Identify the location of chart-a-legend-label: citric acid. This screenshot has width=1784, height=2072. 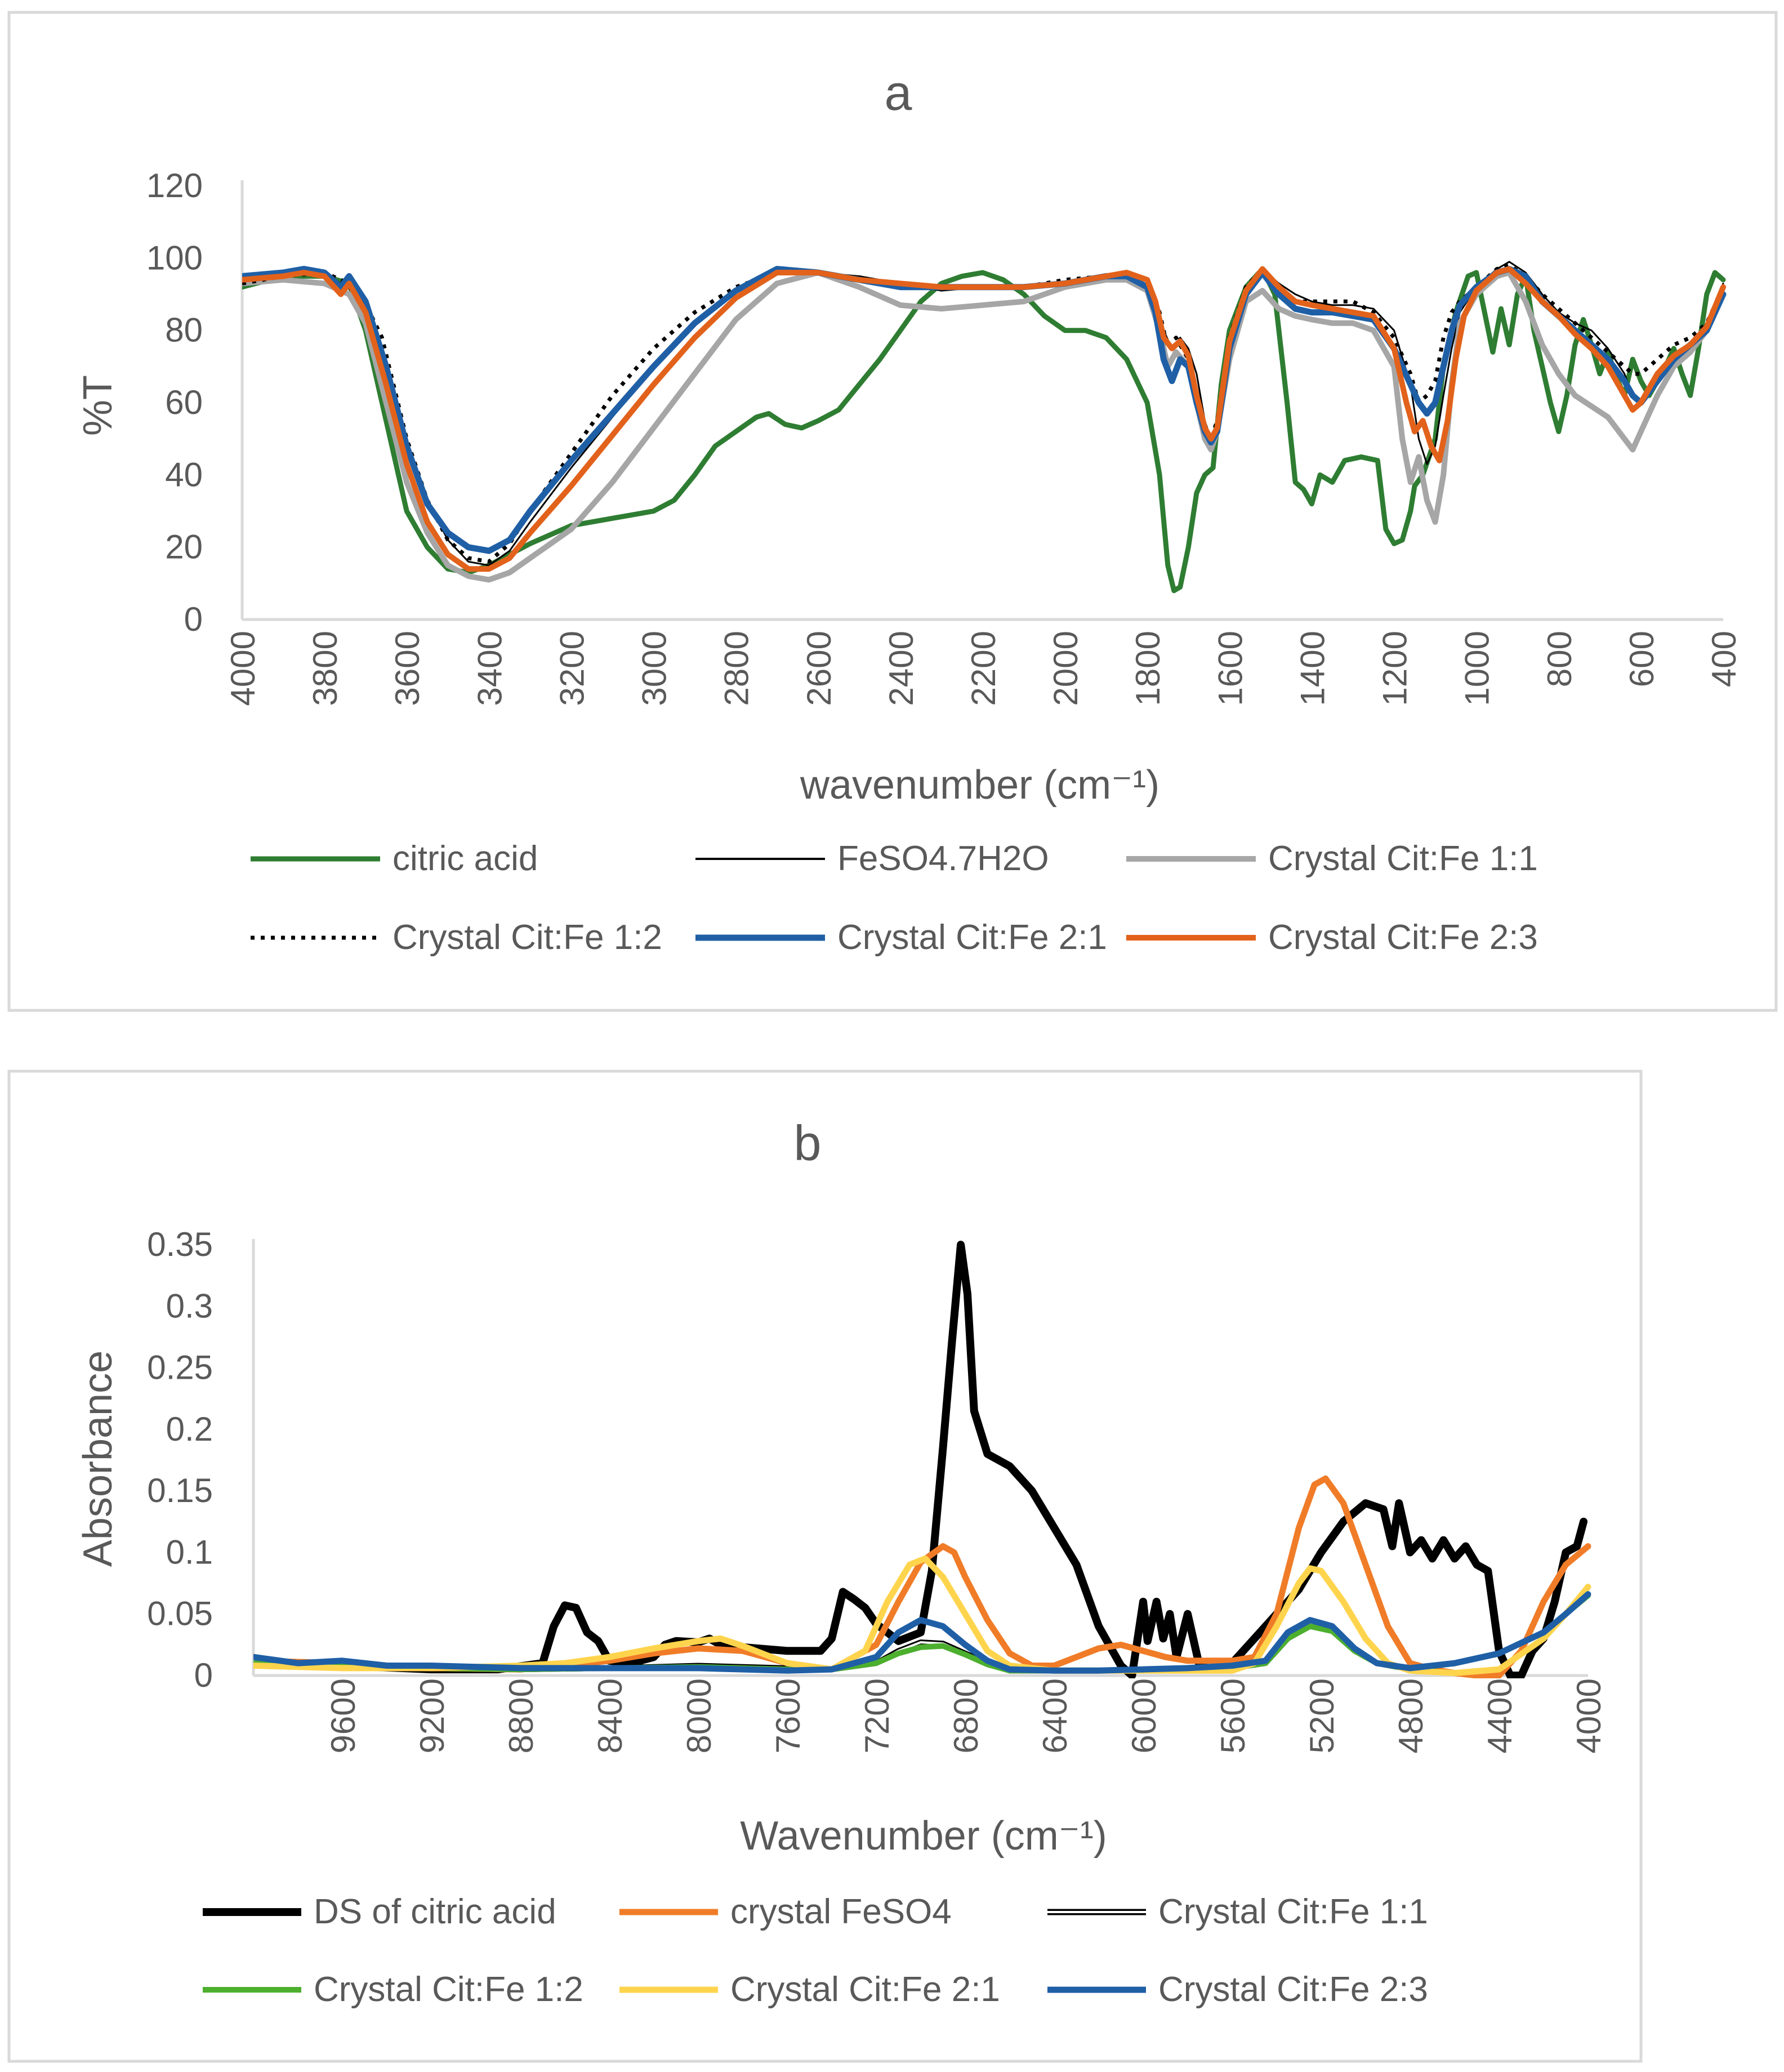
(465, 858).